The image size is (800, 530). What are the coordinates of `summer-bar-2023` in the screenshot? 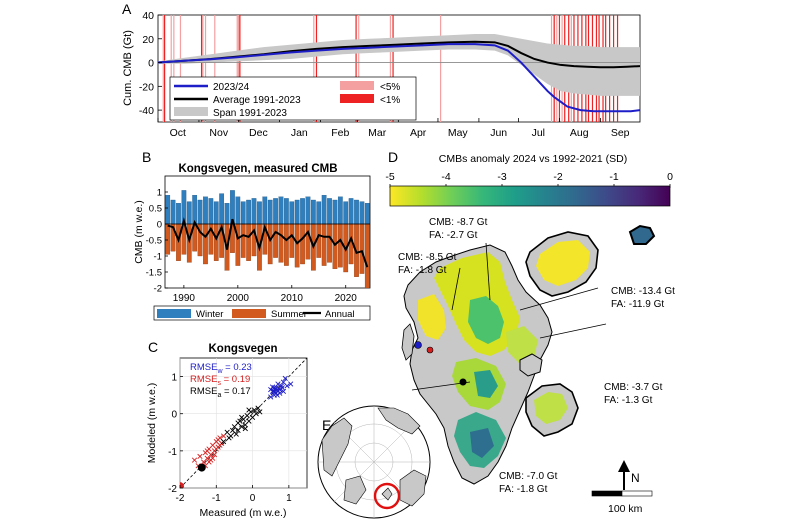 It's located at (362, 248).